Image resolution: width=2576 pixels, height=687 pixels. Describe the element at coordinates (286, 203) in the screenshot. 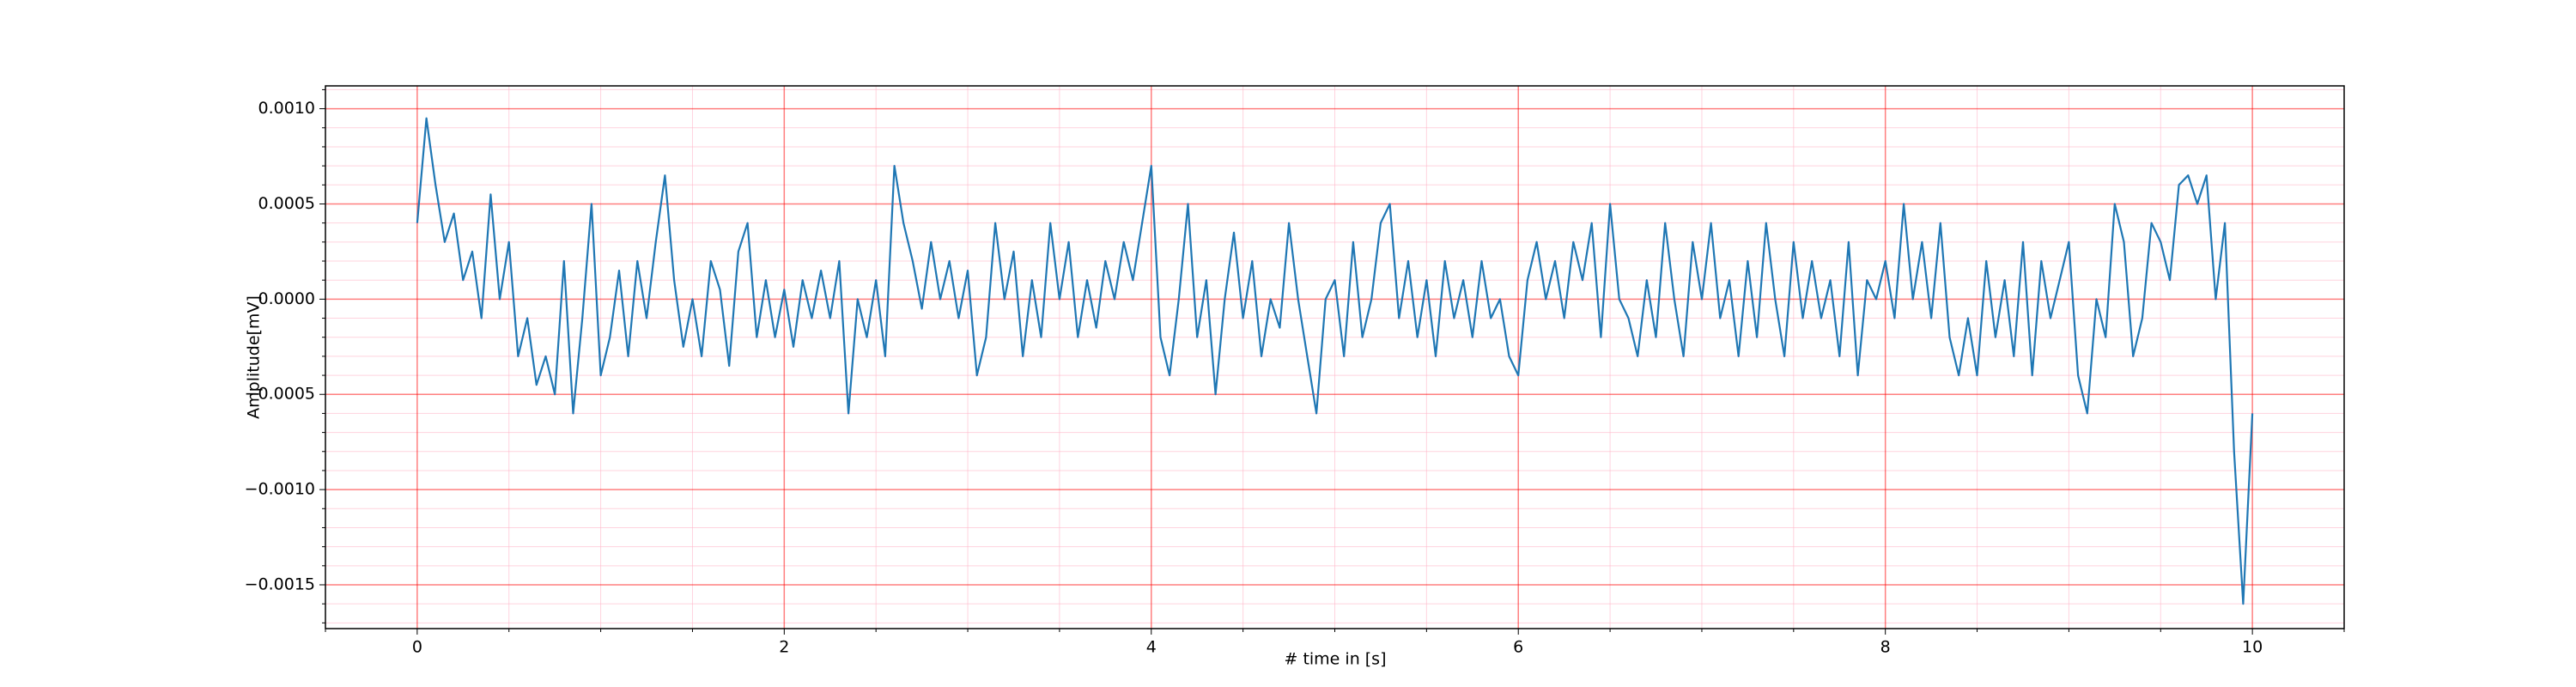

I see `y-tick-label: 0.0005` at that location.